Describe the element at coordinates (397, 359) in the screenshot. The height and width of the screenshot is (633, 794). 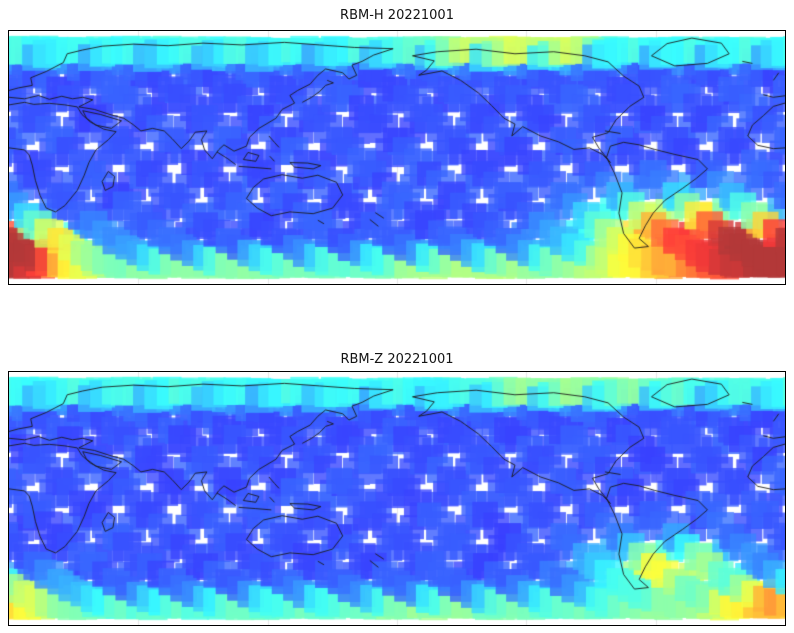
I see `panel-title-rbm-z: RBM-Z 20221001` at that location.